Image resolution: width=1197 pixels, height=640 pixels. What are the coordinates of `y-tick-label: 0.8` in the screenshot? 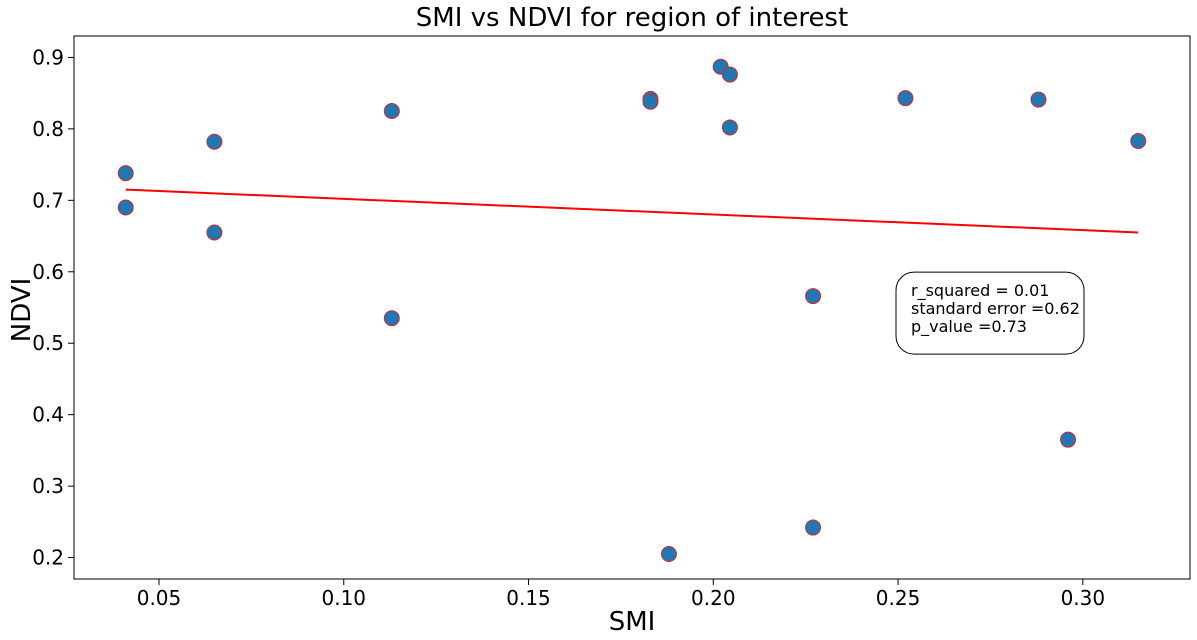 It's located at (48, 129).